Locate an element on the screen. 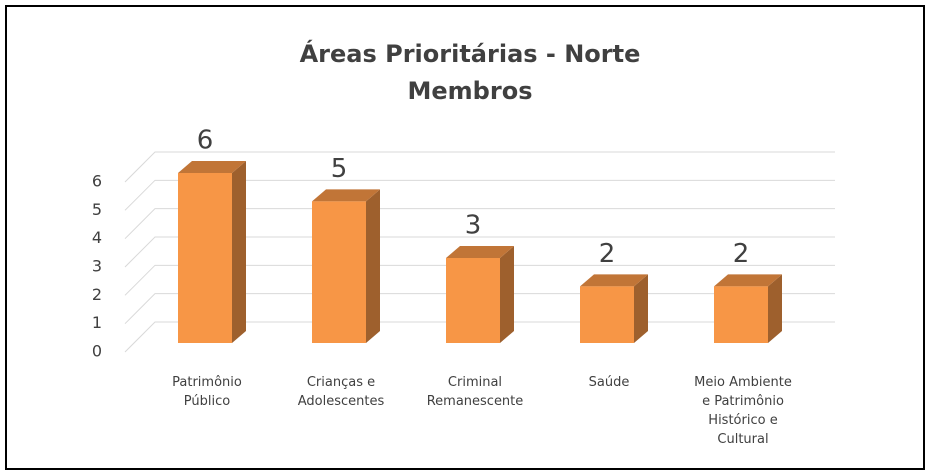  y-tick-label: 3 is located at coordinates (97, 266).